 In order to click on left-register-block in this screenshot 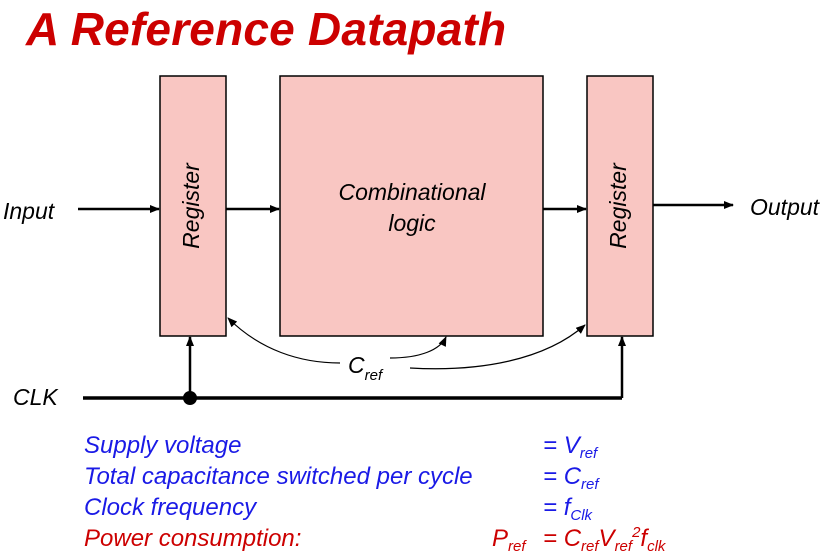, I will do `click(193, 206)`.